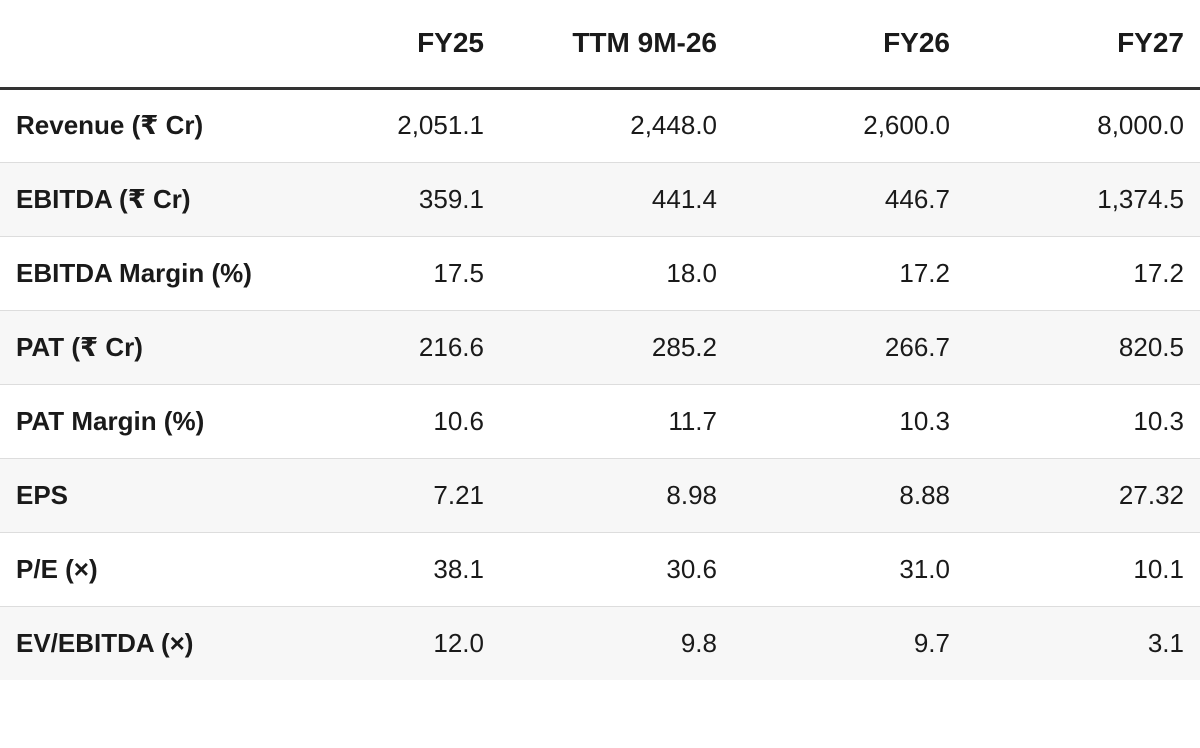 The width and height of the screenshot is (1200, 748). What do you see at coordinates (400, 199) in the screenshot?
I see `cell-value: 359.1` at bounding box center [400, 199].